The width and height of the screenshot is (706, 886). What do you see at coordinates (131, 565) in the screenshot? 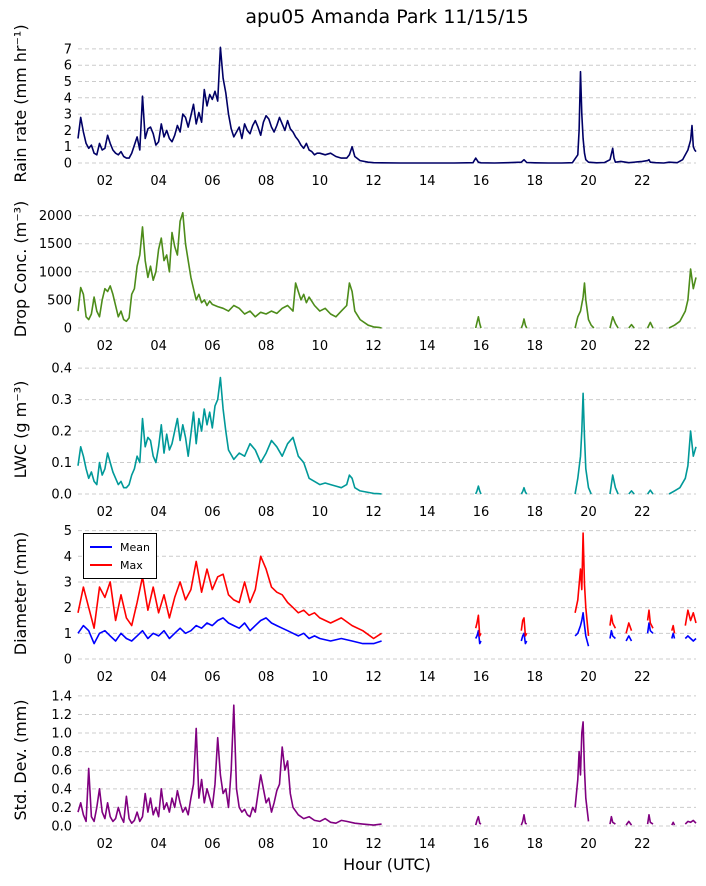
I see `legend-label-max: Max` at bounding box center [131, 565].